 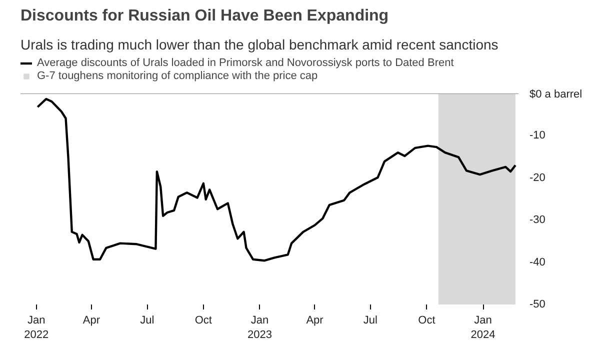 I want to click on legend-label: Average discounts of Urals loaded in Primorsk and Novorossiysk ports to Dated Brent, so click(x=245, y=63).